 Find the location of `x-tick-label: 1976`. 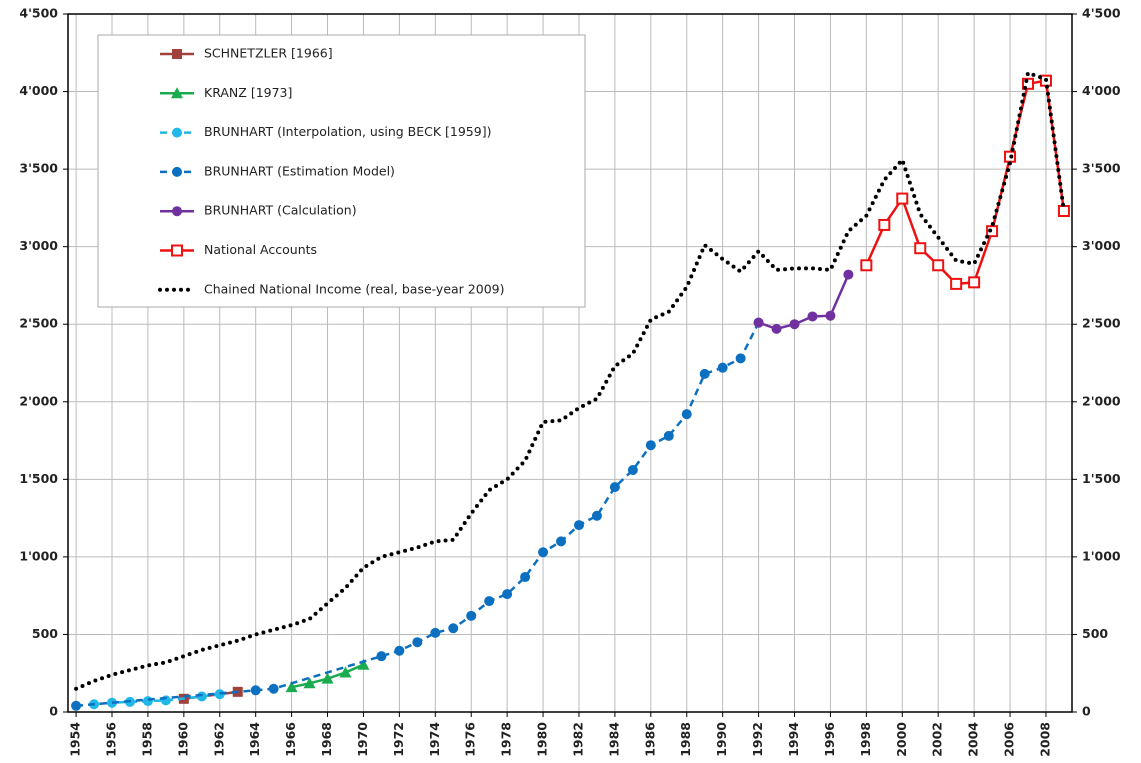

x-tick-label: 1976 is located at coordinates (470, 739).